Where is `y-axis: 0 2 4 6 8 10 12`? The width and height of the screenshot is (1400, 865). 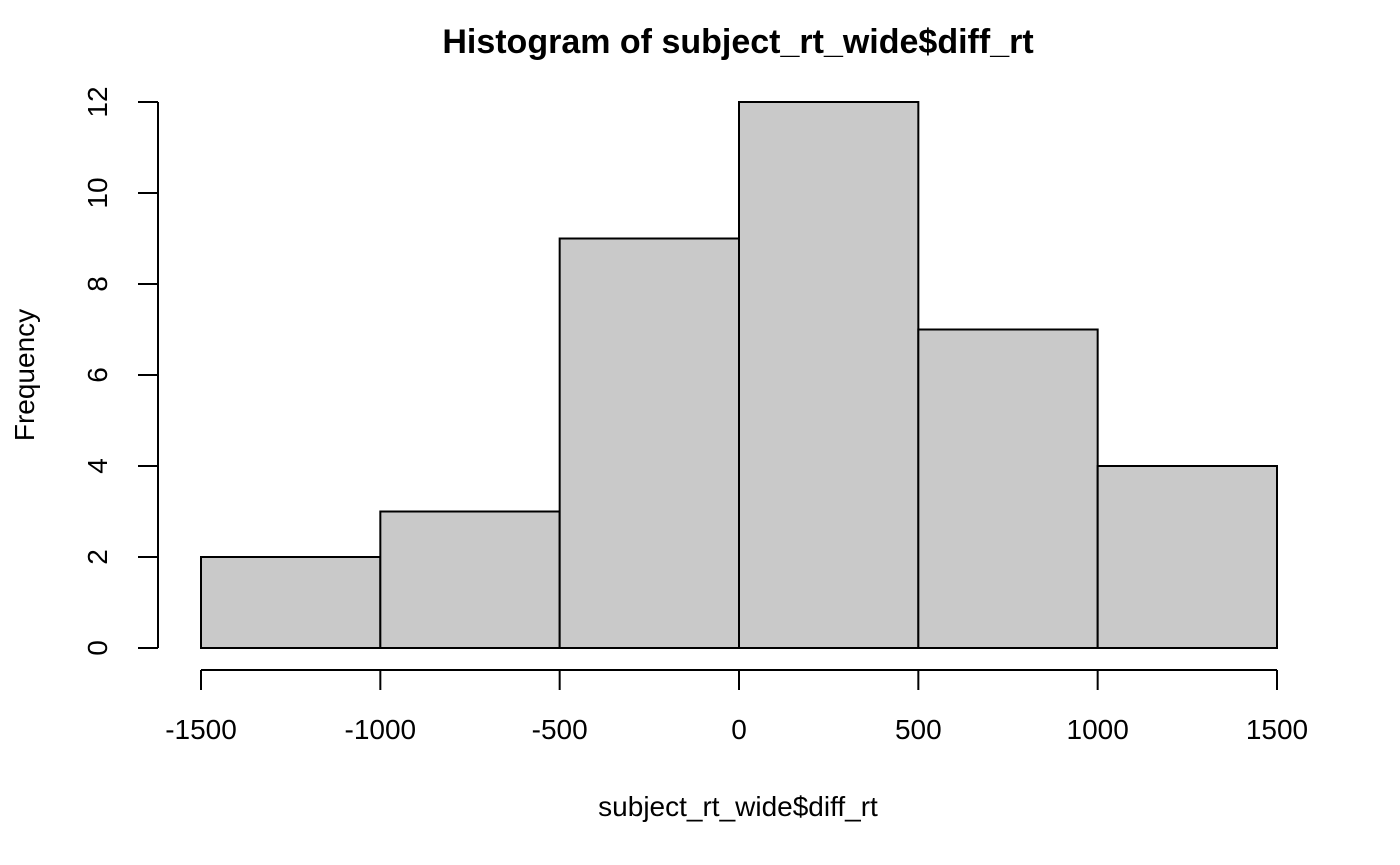
y-axis: 0 2 4 6 8 10 12 is located at coordinates (120, 371).